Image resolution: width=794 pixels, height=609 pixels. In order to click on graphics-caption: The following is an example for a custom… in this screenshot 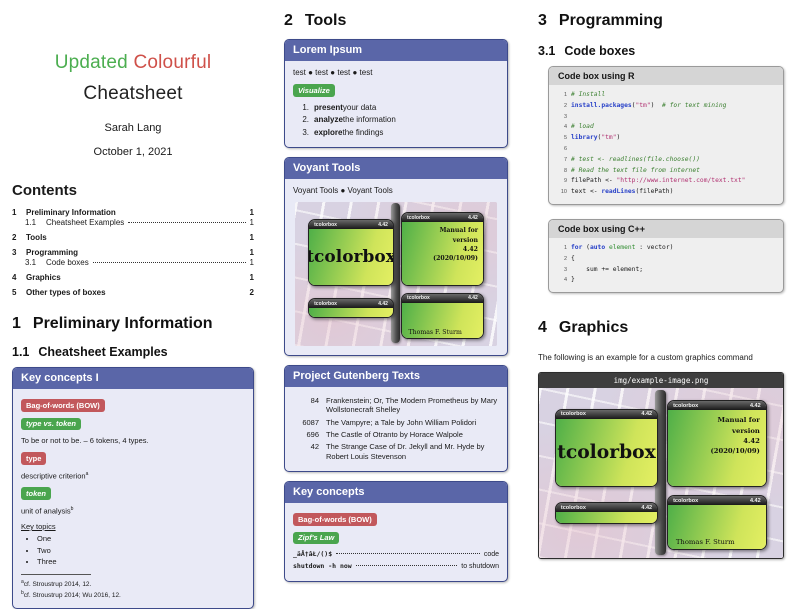, I will do `click(645, 358)`.